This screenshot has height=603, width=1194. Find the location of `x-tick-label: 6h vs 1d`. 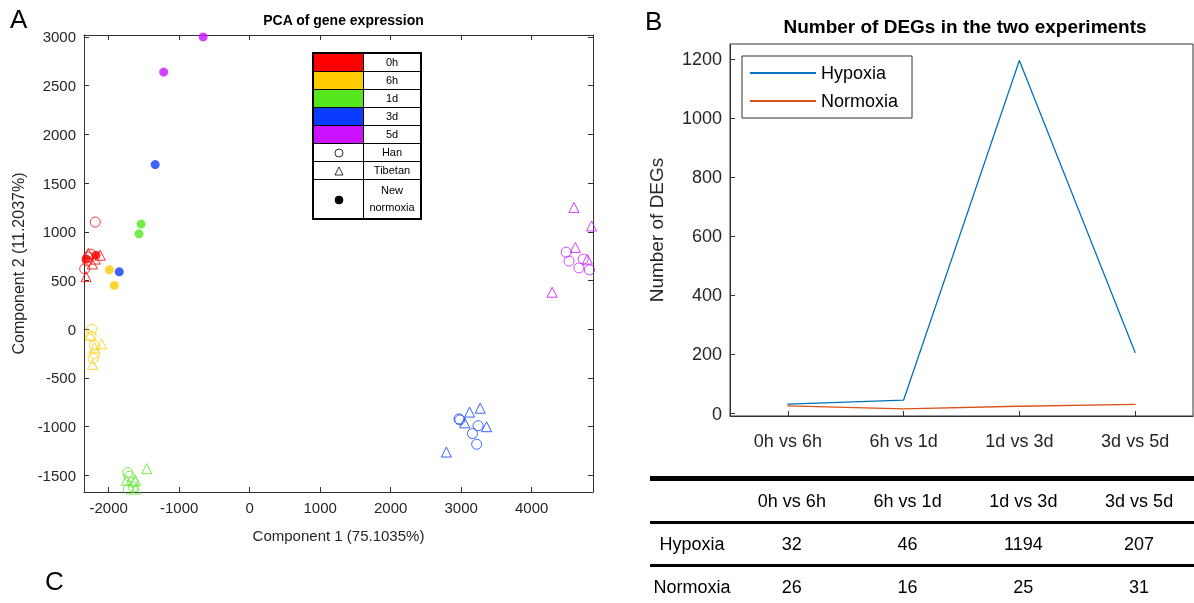

x-tick-label: 6h vs 1d is located at coordinates (903, 441).